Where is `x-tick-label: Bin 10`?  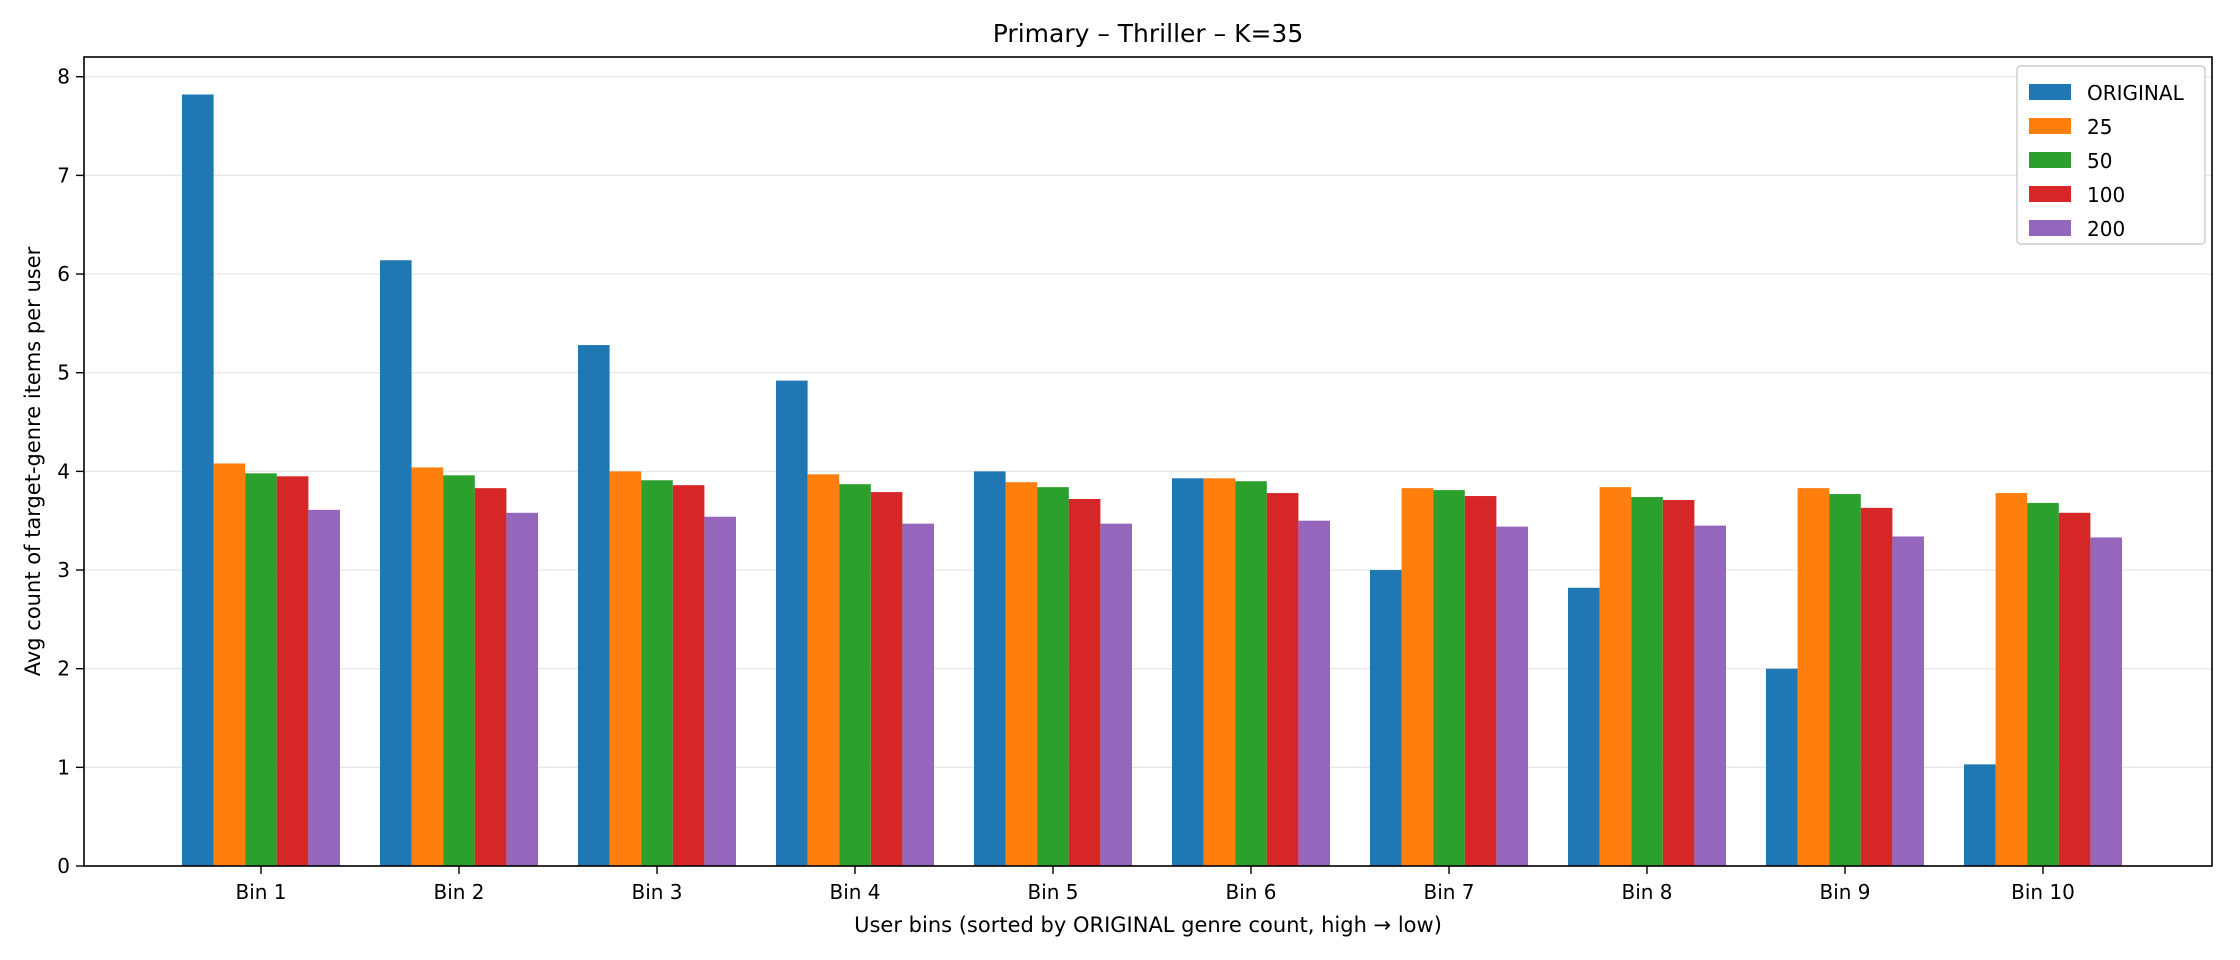
x-tick-label: Bin 10 is located at coordinates (2043, 892).